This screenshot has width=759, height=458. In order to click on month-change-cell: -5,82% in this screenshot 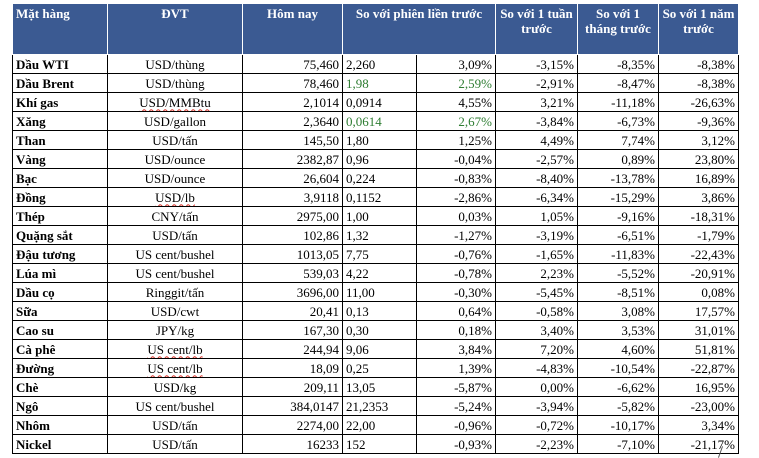, I will do `click(618, 406)`.